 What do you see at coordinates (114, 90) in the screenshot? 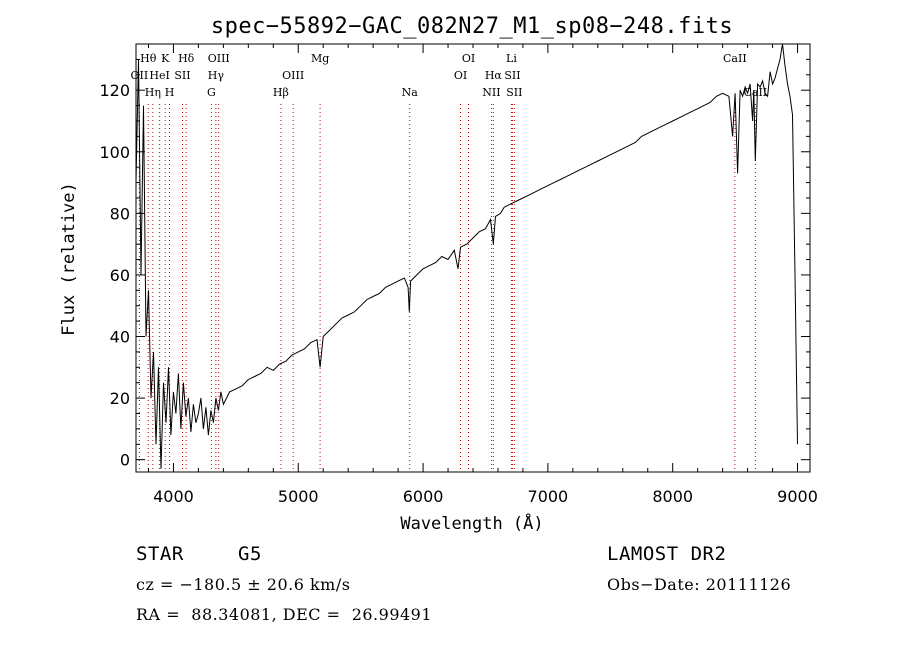
I see `y-tick-label: 120` at bounding box center [114, 90].